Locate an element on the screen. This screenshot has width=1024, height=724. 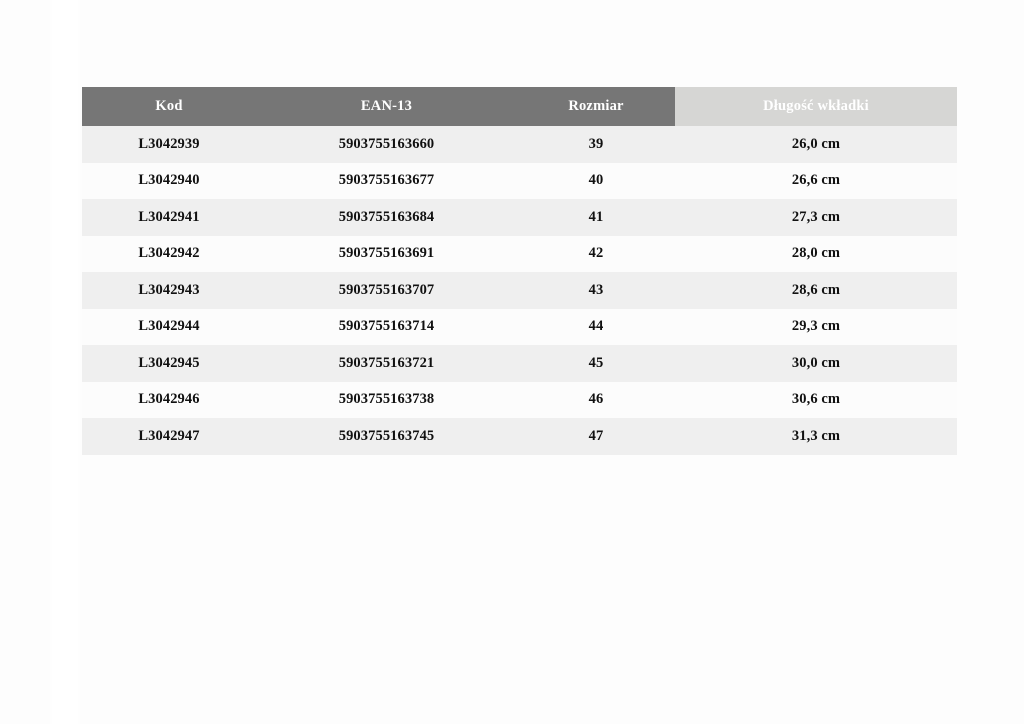
cell-kod: L3042944 is located at coordinates (169, 326).